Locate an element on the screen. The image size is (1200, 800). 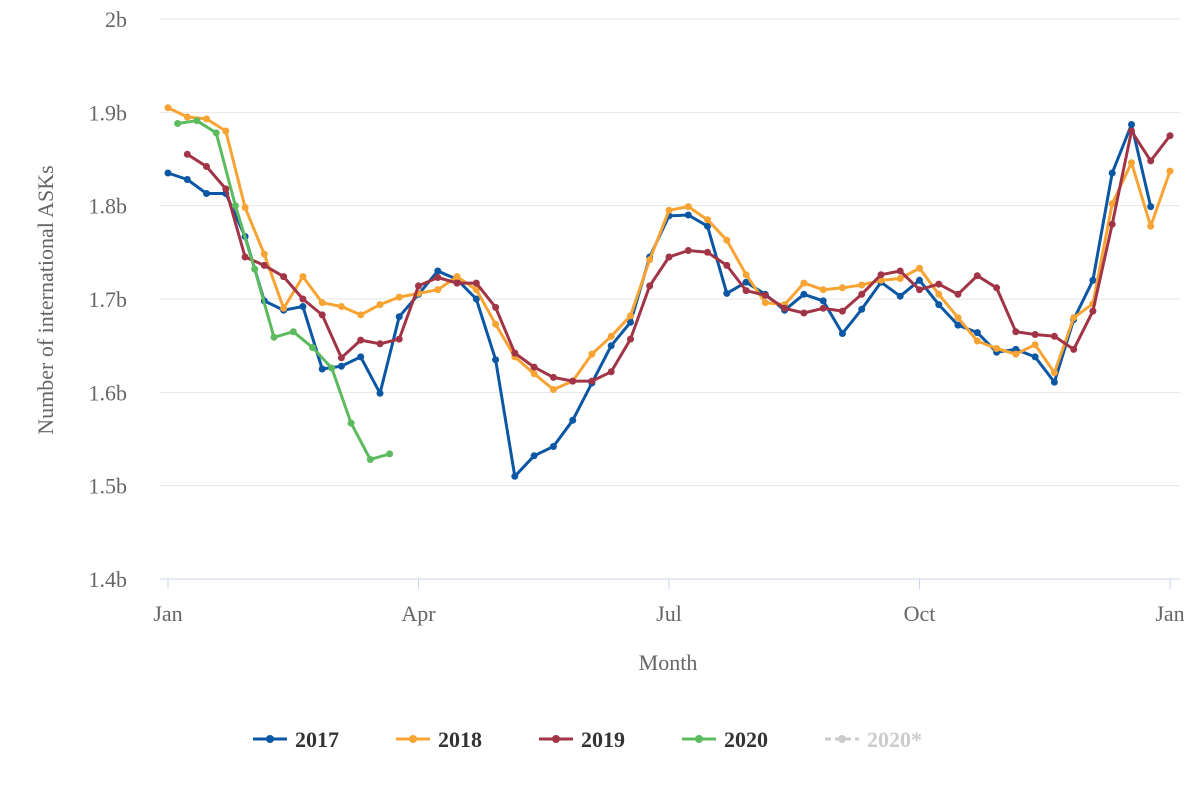
legend-item-2017: 2017 is located at coordinates (296, 739).